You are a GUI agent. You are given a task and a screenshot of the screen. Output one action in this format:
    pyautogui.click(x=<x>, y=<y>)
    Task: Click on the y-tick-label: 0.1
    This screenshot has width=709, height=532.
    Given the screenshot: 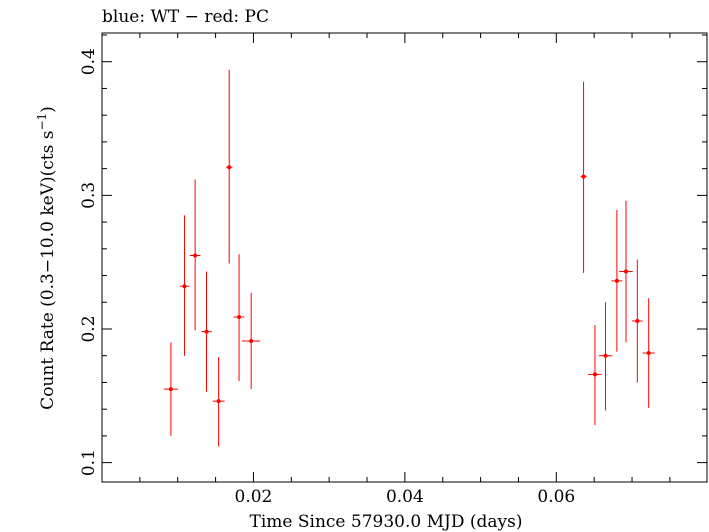 What is the action you would take?
    pyautogui.click(x=89, y=462)
    